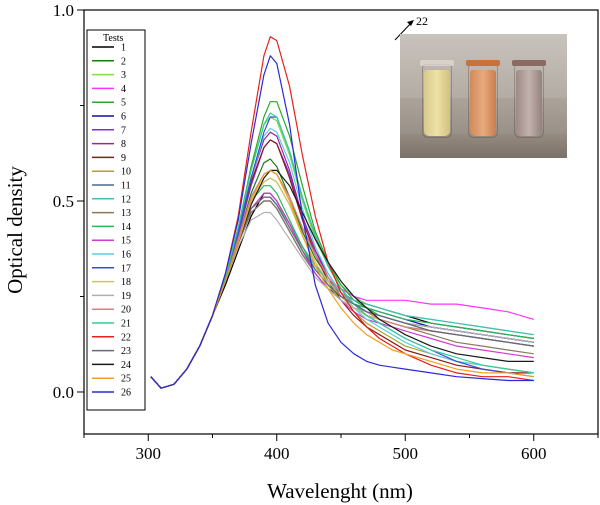 The height and width of the screenshot is (505, 600). Describe the element at coordinates (126, 268) in the screenshot. I see `legend-label-17: 17` at that location.